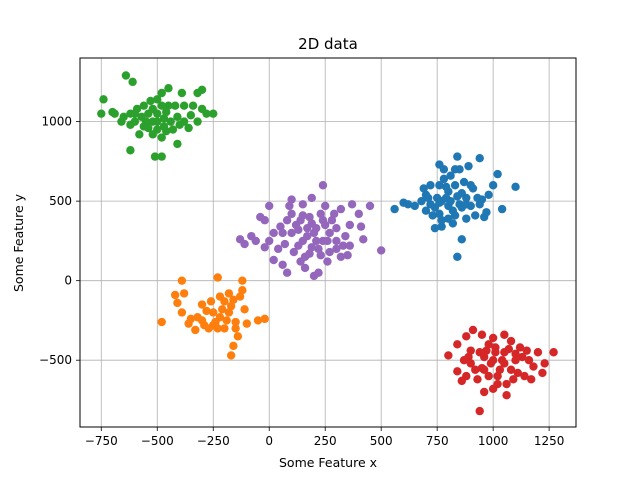 The height and width of the screenshot is (480, 640). What do you see at coordinates (213, 441) in the screenshot?
I see `x-tick-label: −250` at bounding box center [213, 441].